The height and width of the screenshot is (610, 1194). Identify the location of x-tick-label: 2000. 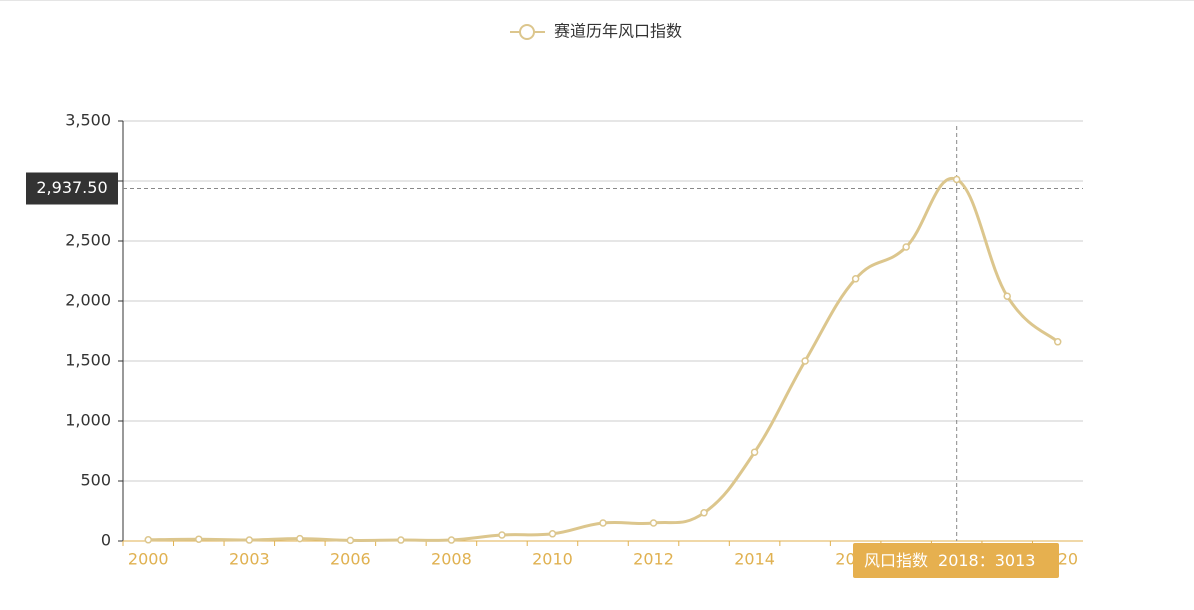
(148, 559).